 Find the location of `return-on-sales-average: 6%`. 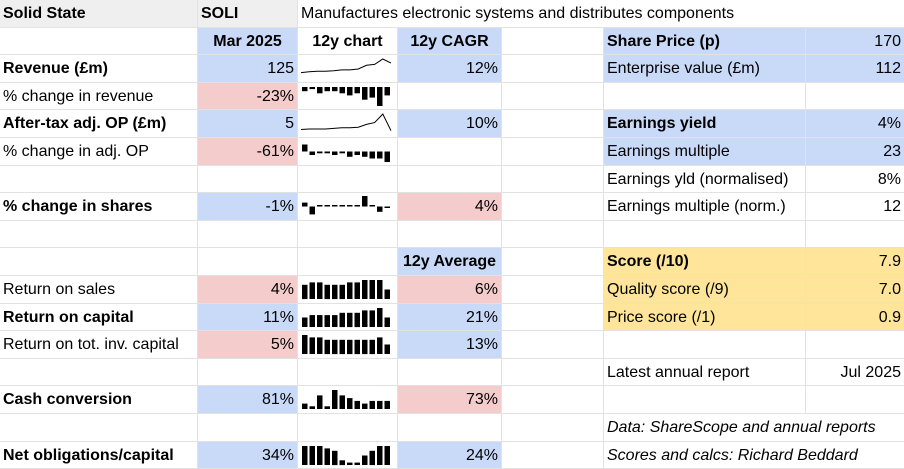

return-on-sales-average: 6% is located at coordinates (450, 290).